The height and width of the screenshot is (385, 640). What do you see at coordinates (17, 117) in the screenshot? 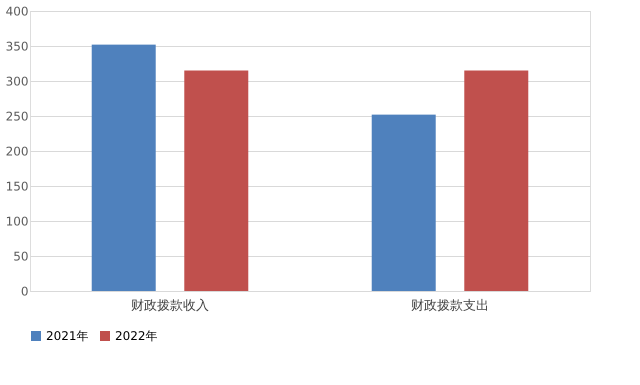
I see `y-tick-label: 250` at bounding box center [17, 117].